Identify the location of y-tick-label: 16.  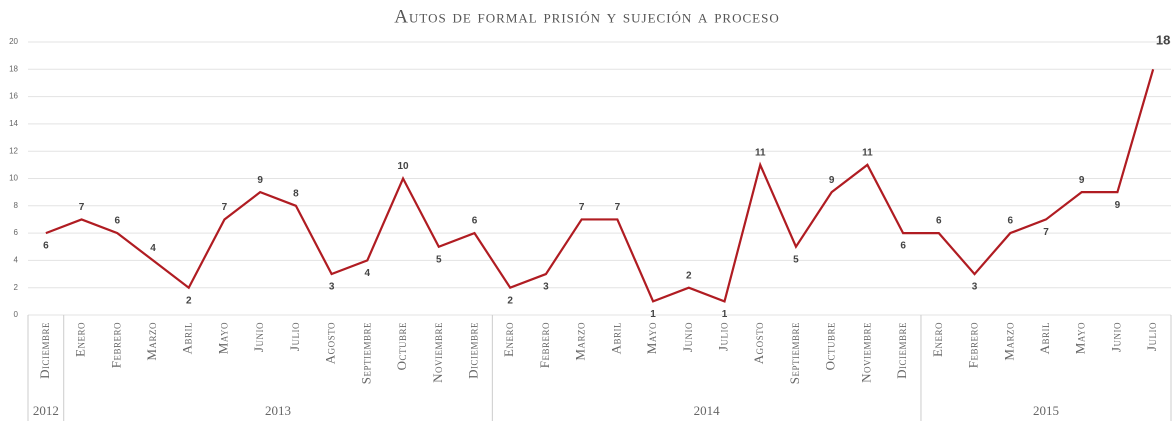
(13, 96).